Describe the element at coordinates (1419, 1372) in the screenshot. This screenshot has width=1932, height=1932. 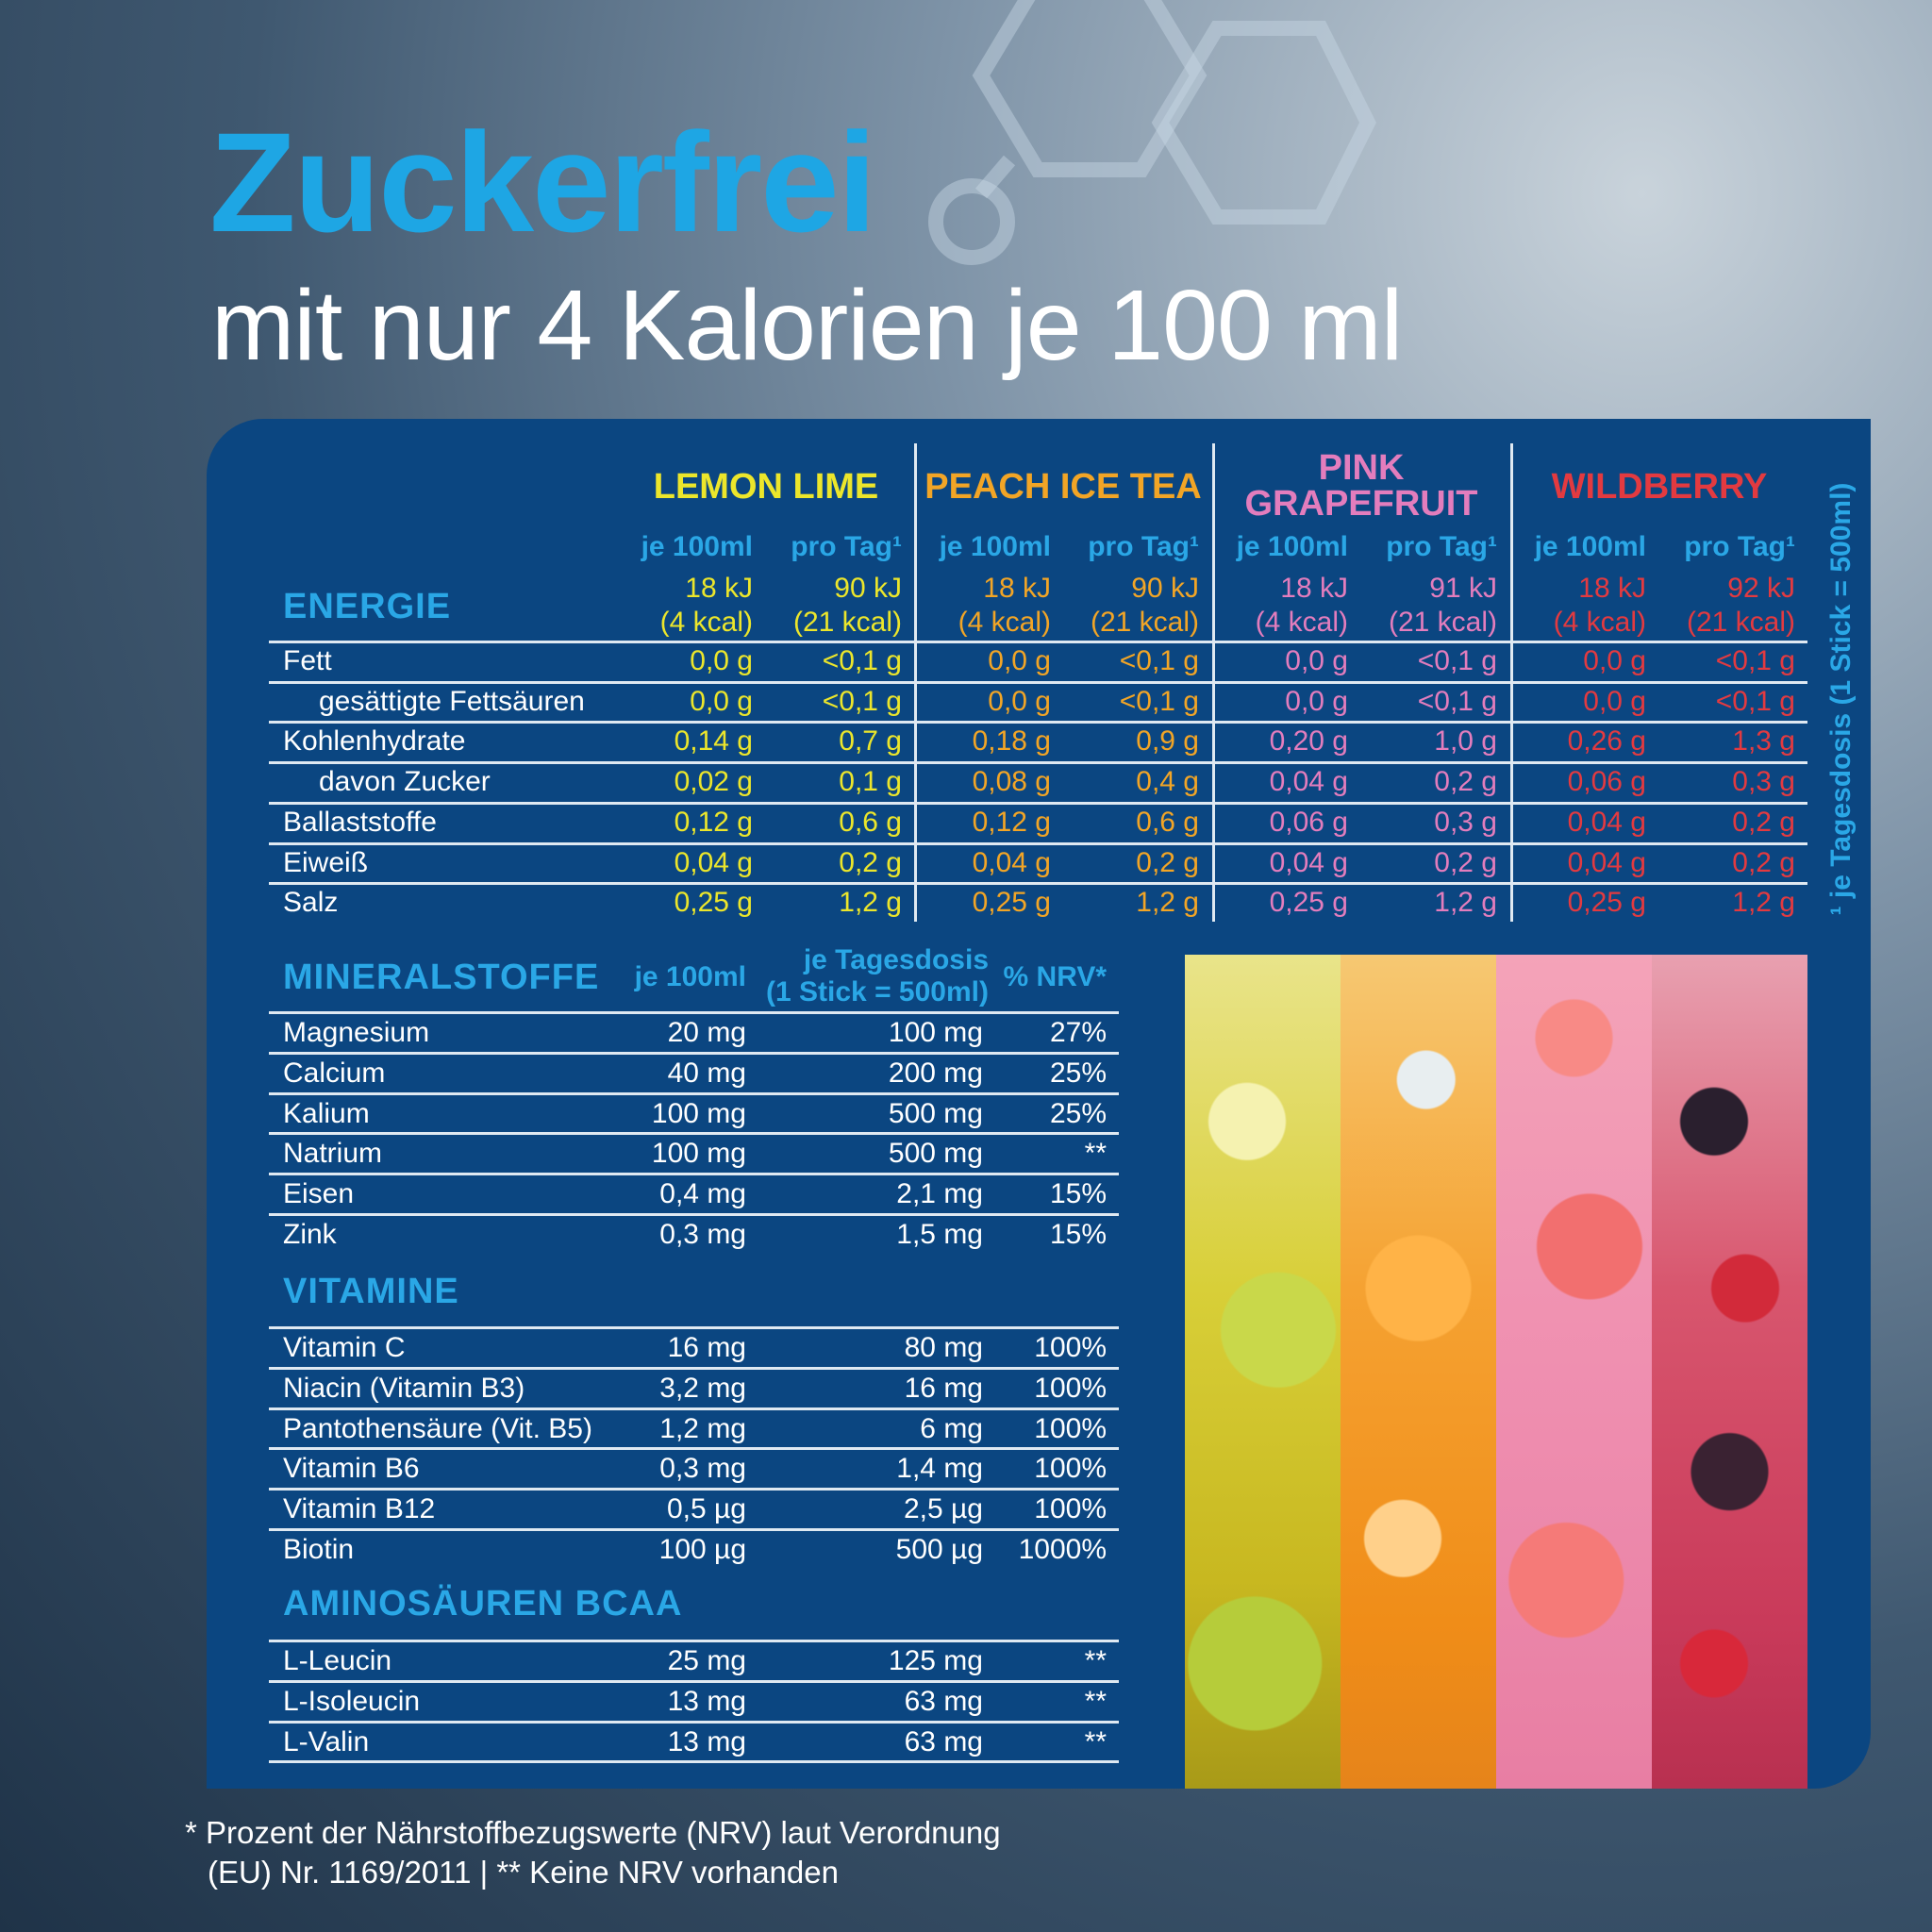
I see `peach-ice-tea-image` at that location.